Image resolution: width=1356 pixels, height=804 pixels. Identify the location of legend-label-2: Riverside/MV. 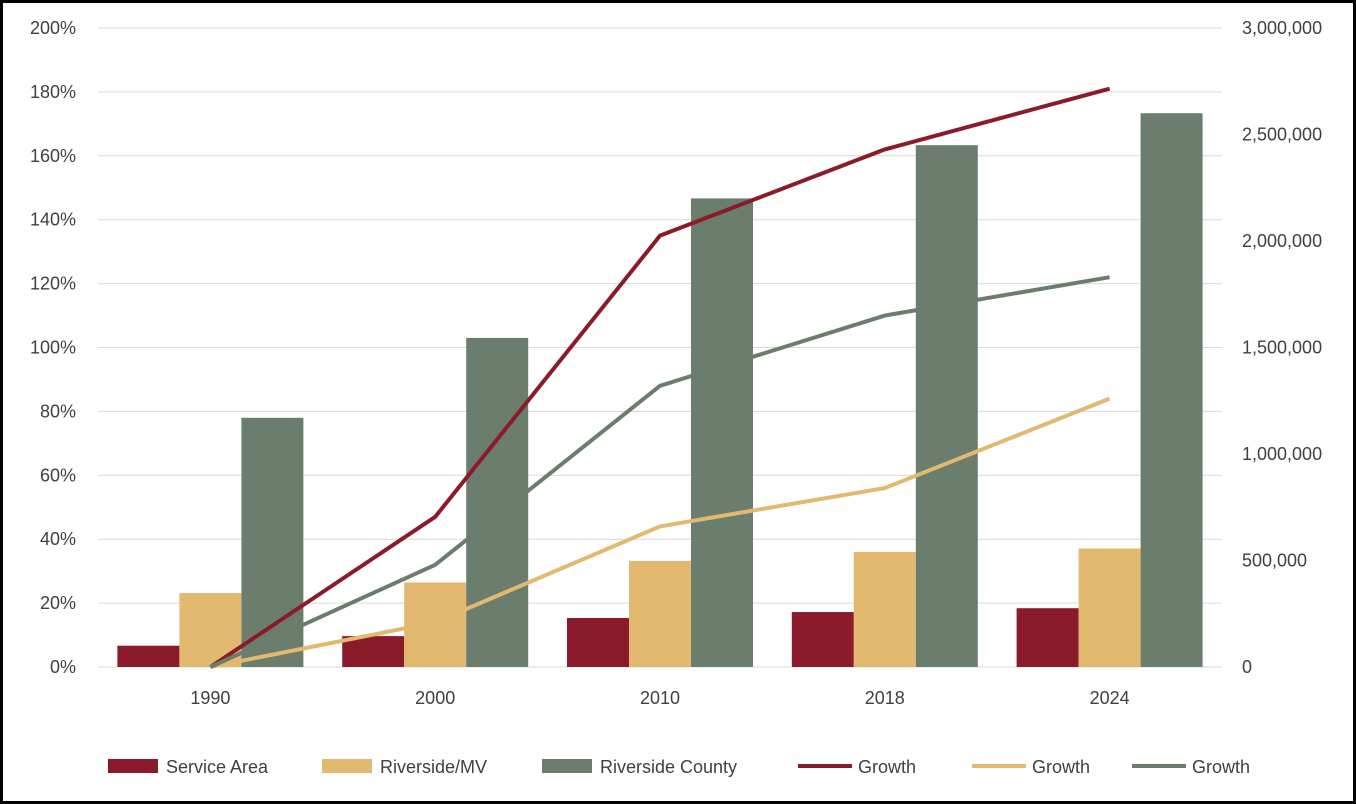
(433, 767).